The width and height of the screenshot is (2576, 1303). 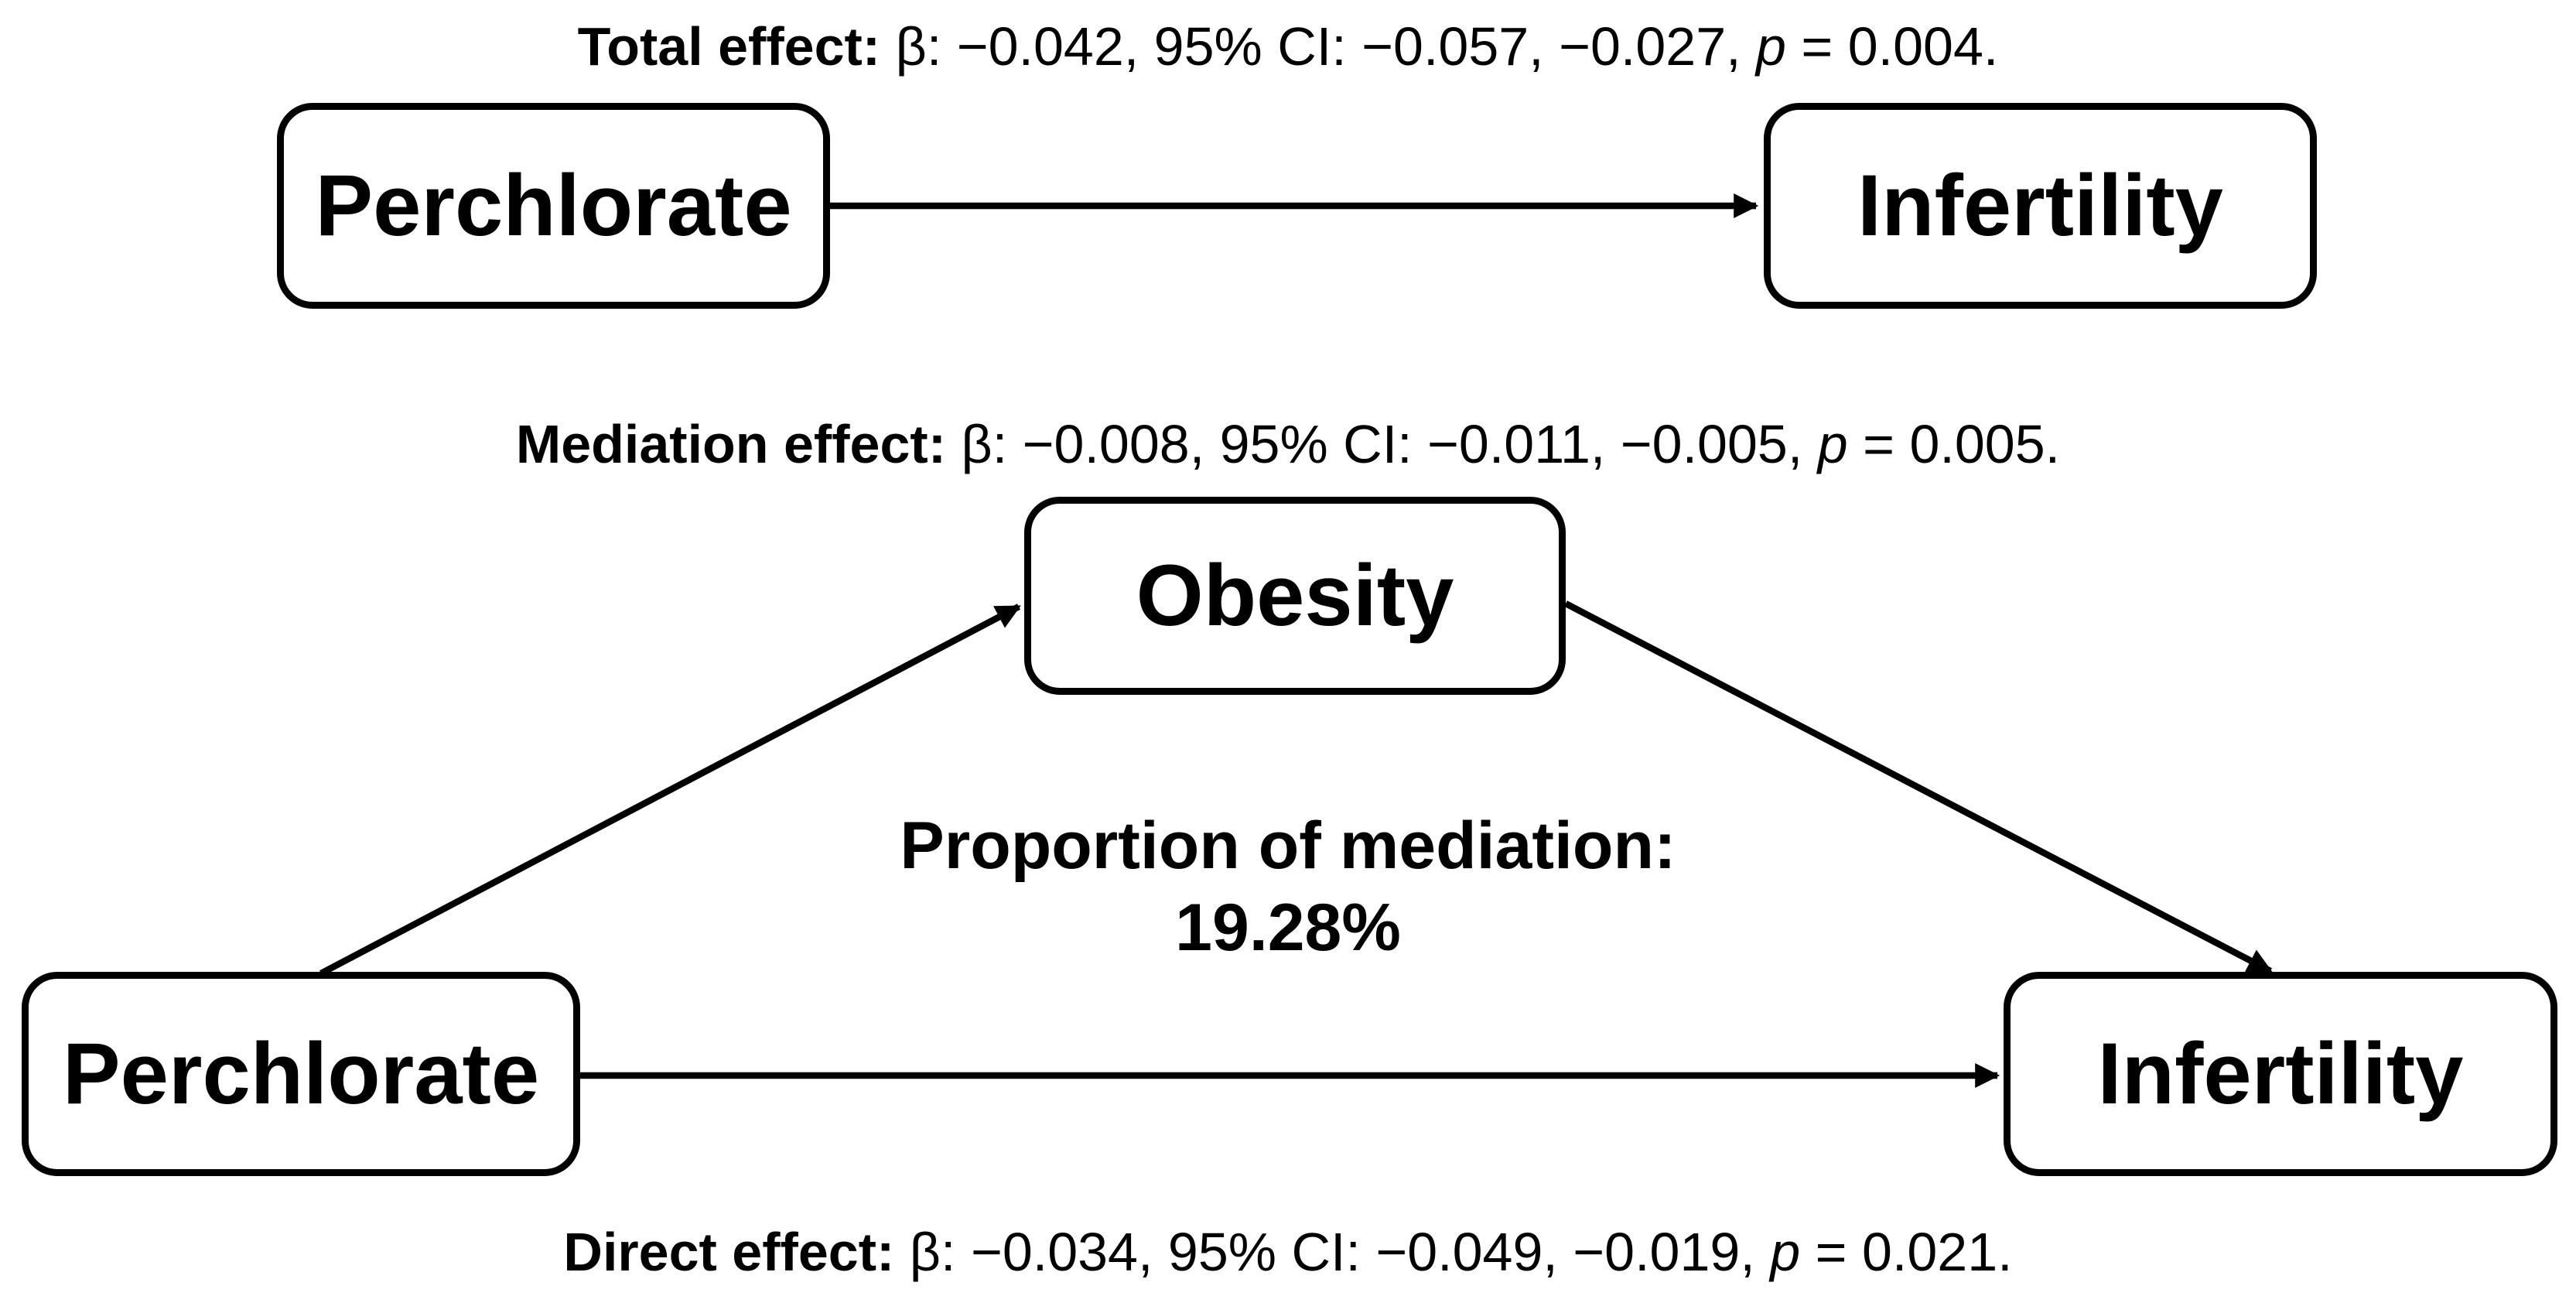 What do you see at coordinates (1288, 846) in the screenshot?
I see `proportion-label: Proportion of mediation:` at bounding box center [1288, 846].